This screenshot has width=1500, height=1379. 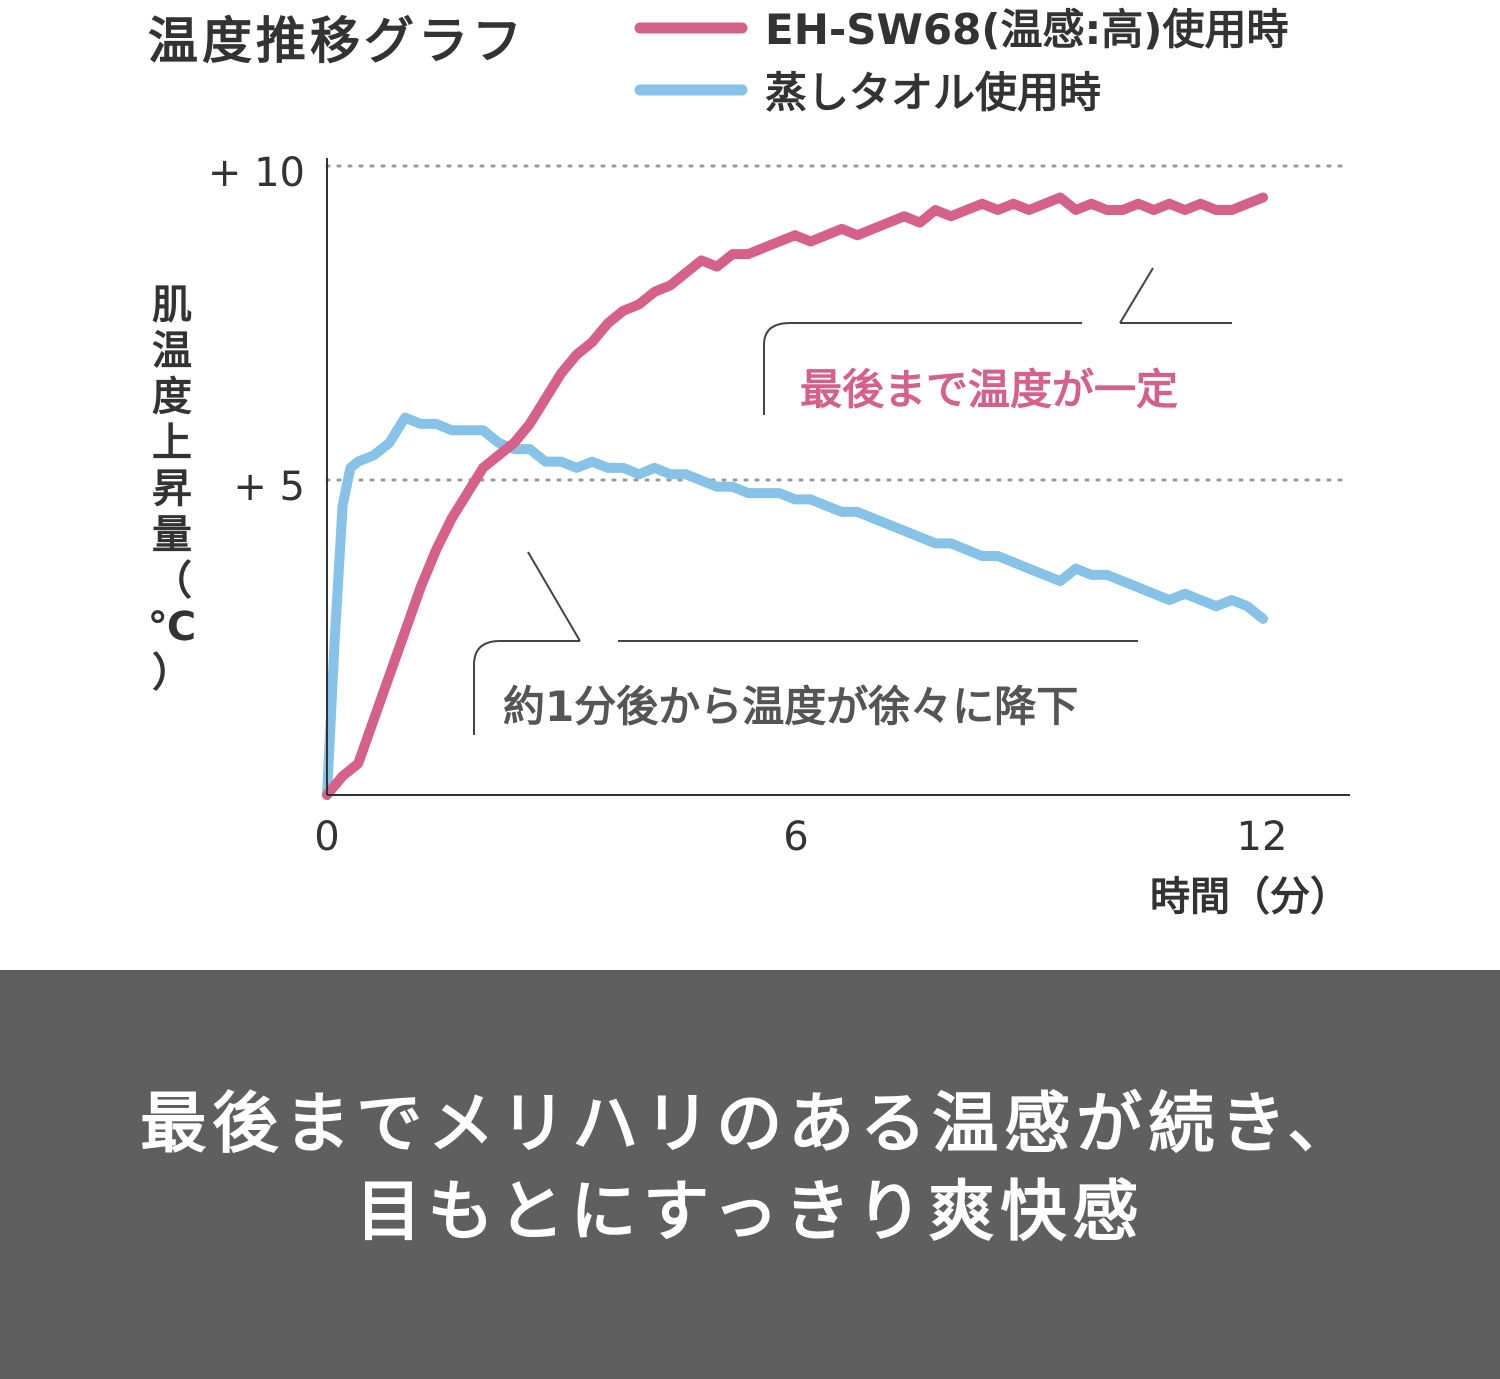 I want to click on annotation-gray-bracket, so click(x=487, y=687).